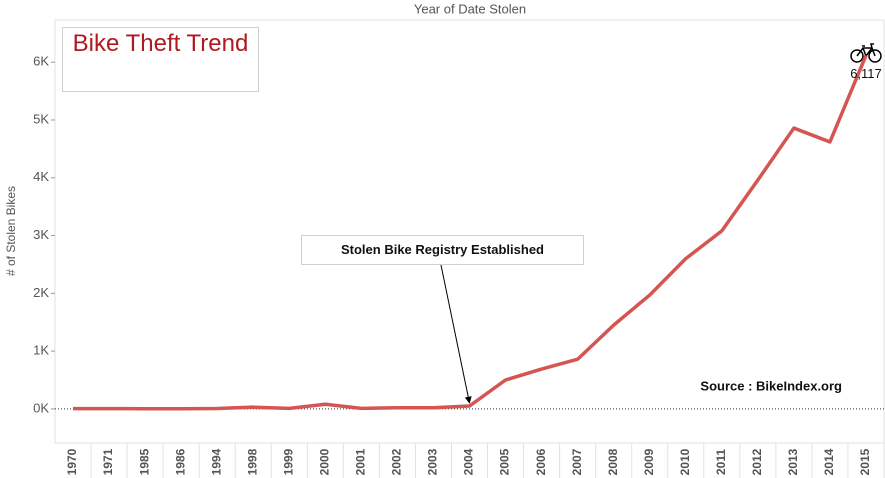 This screenshot has width=885, height=478. What do you see at coordinates (793, 461) in the screenshot?
I see `x-tick-label: 2013` at bounding box center [793, 461].